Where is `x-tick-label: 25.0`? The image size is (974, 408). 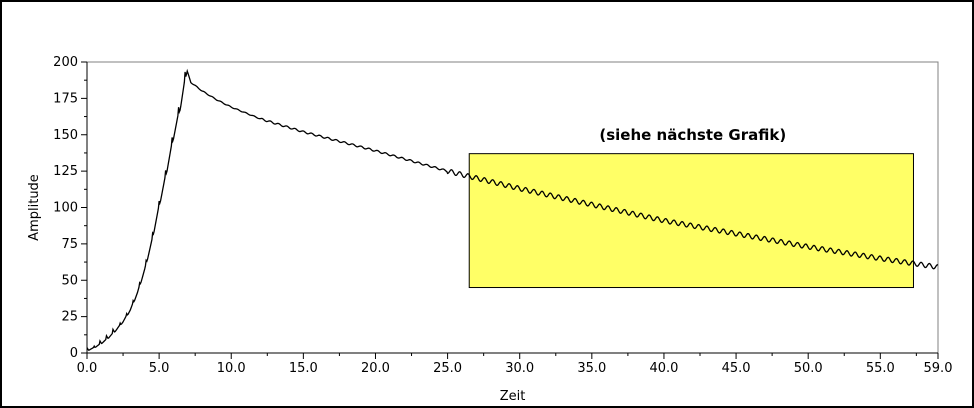
x-tick-label: 25.0 is located at coordinates (447, 368).